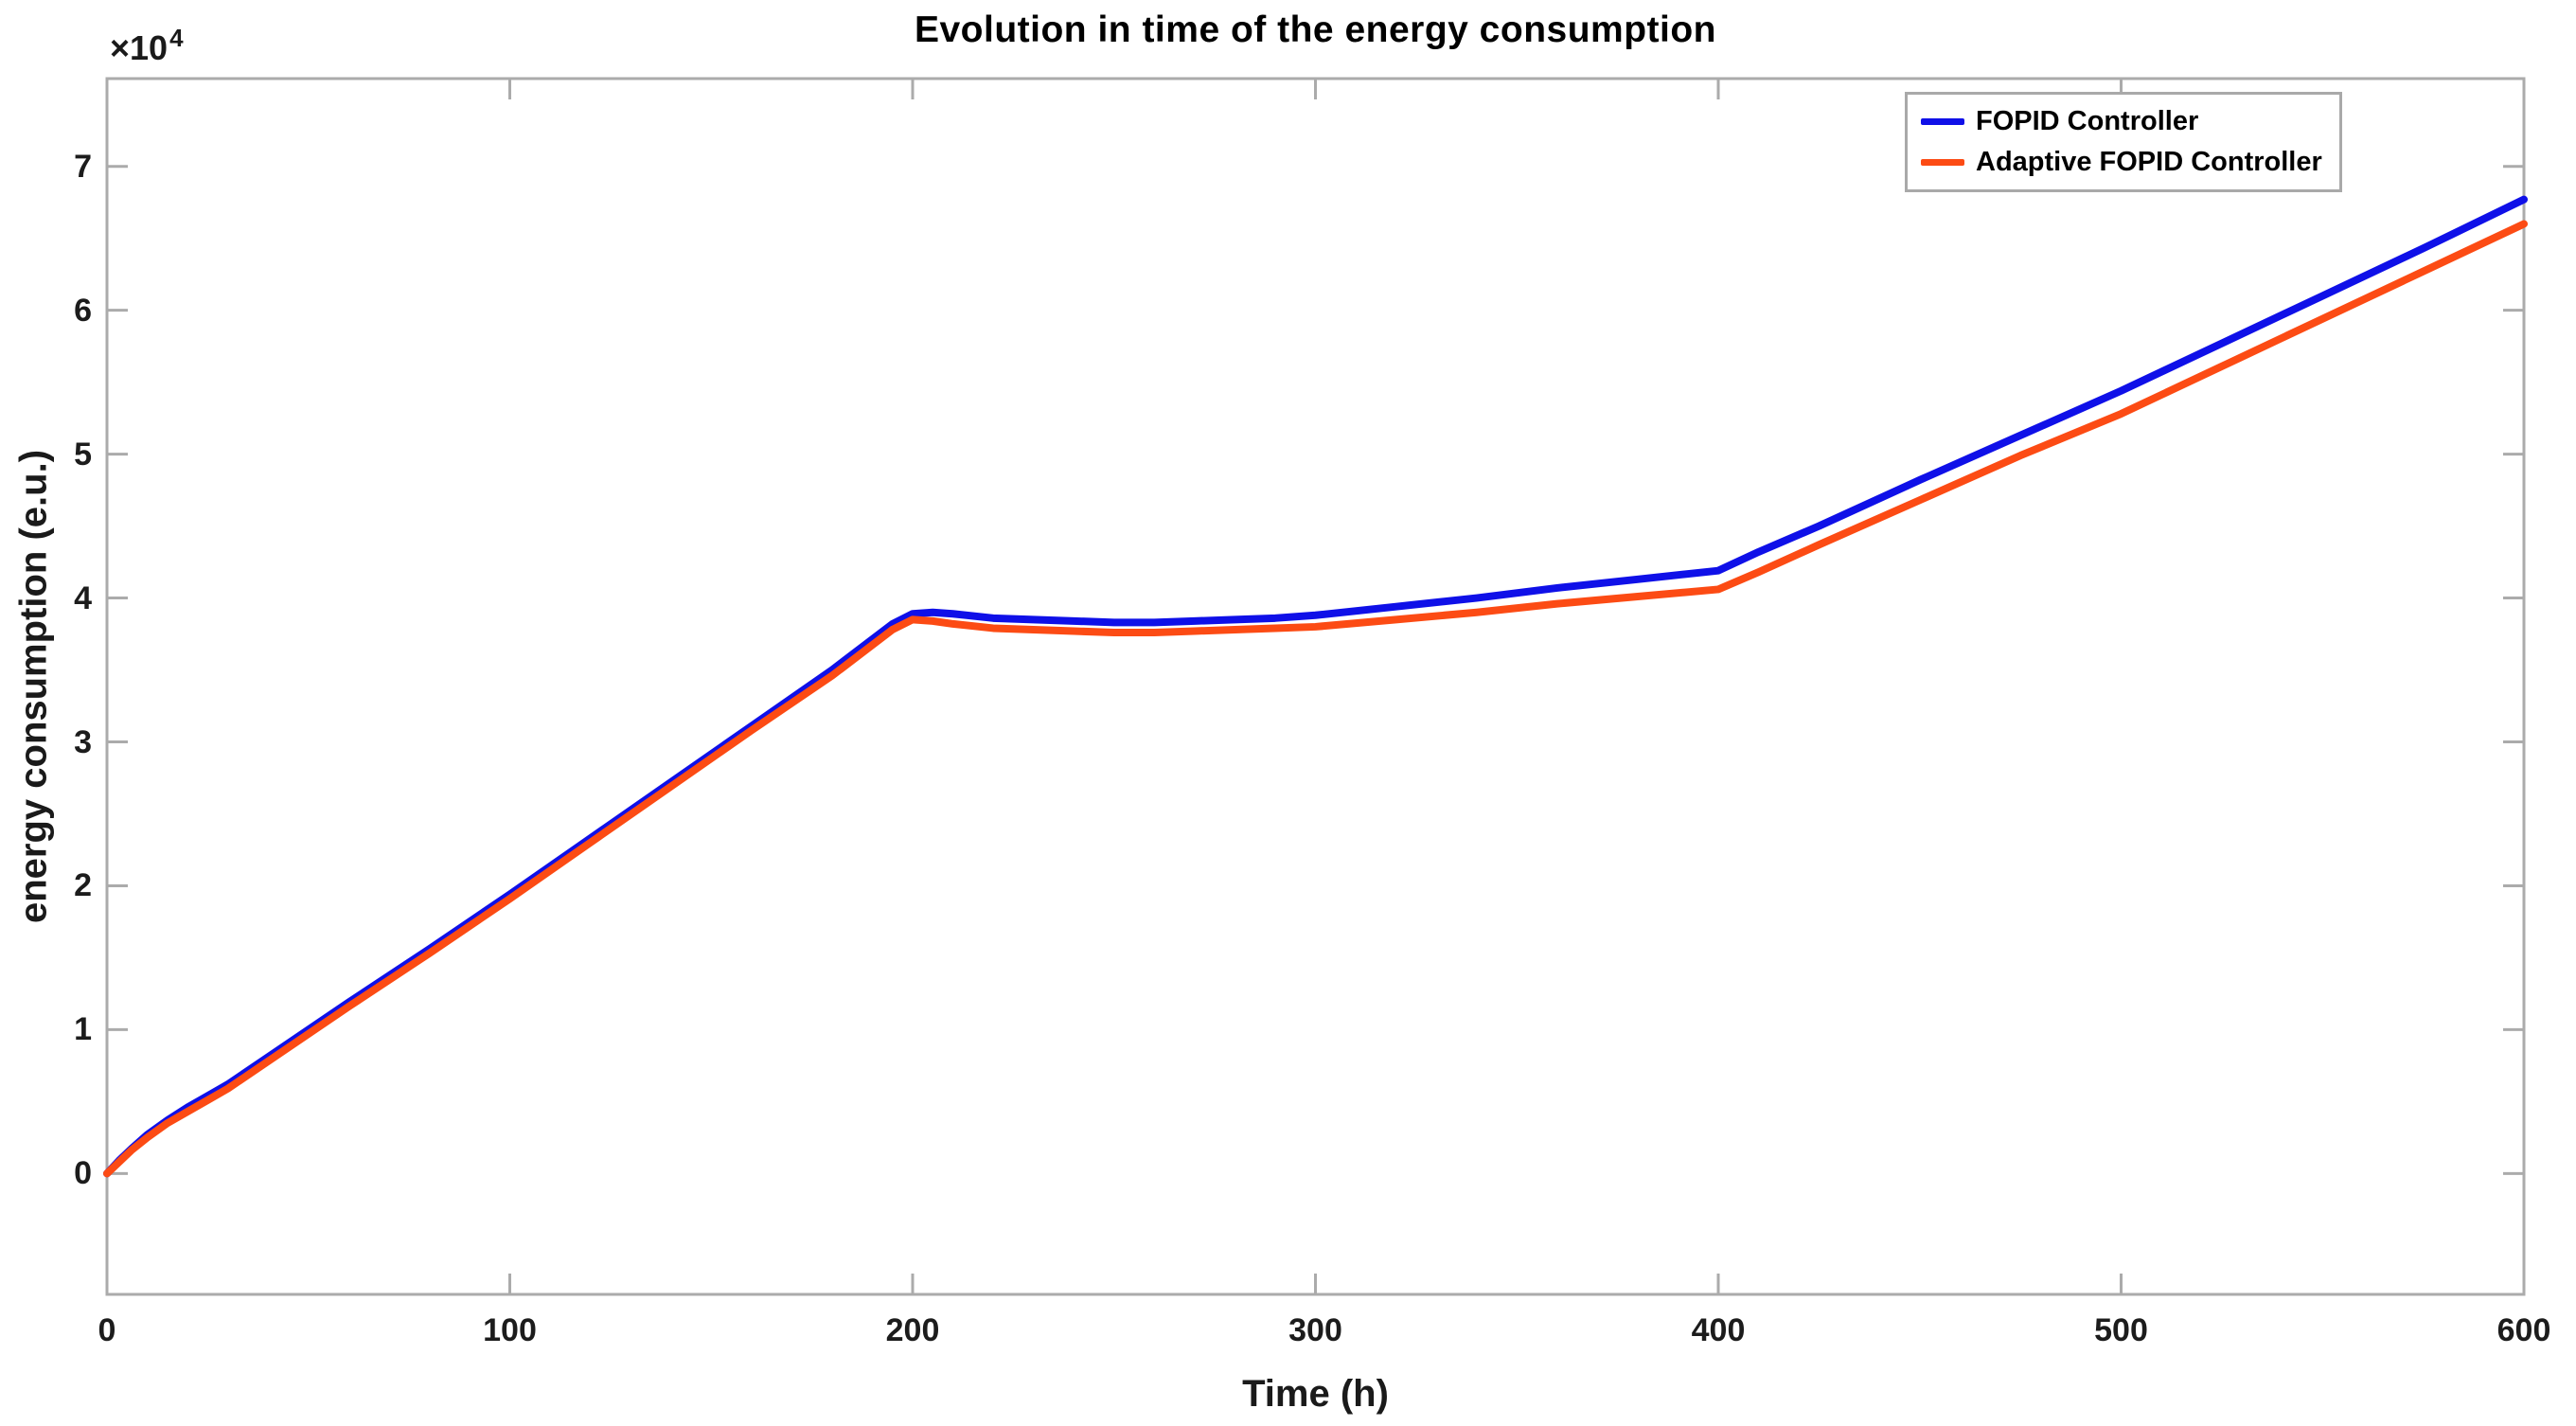 The image size is (2576, 1426). Describe the element at coordinates (176, 38) in the screenshot. I see `y-axis-exponent-power: 4` at that location.